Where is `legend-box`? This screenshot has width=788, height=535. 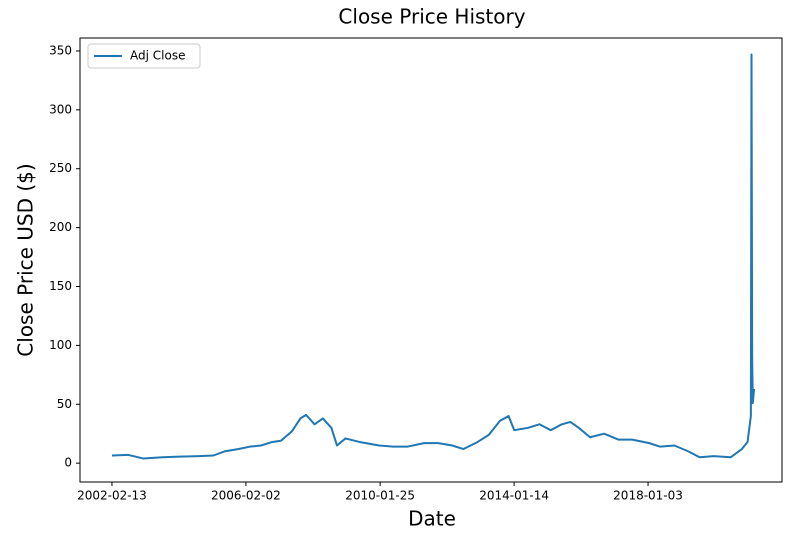
legend-box is located at coordinates (144, 56).